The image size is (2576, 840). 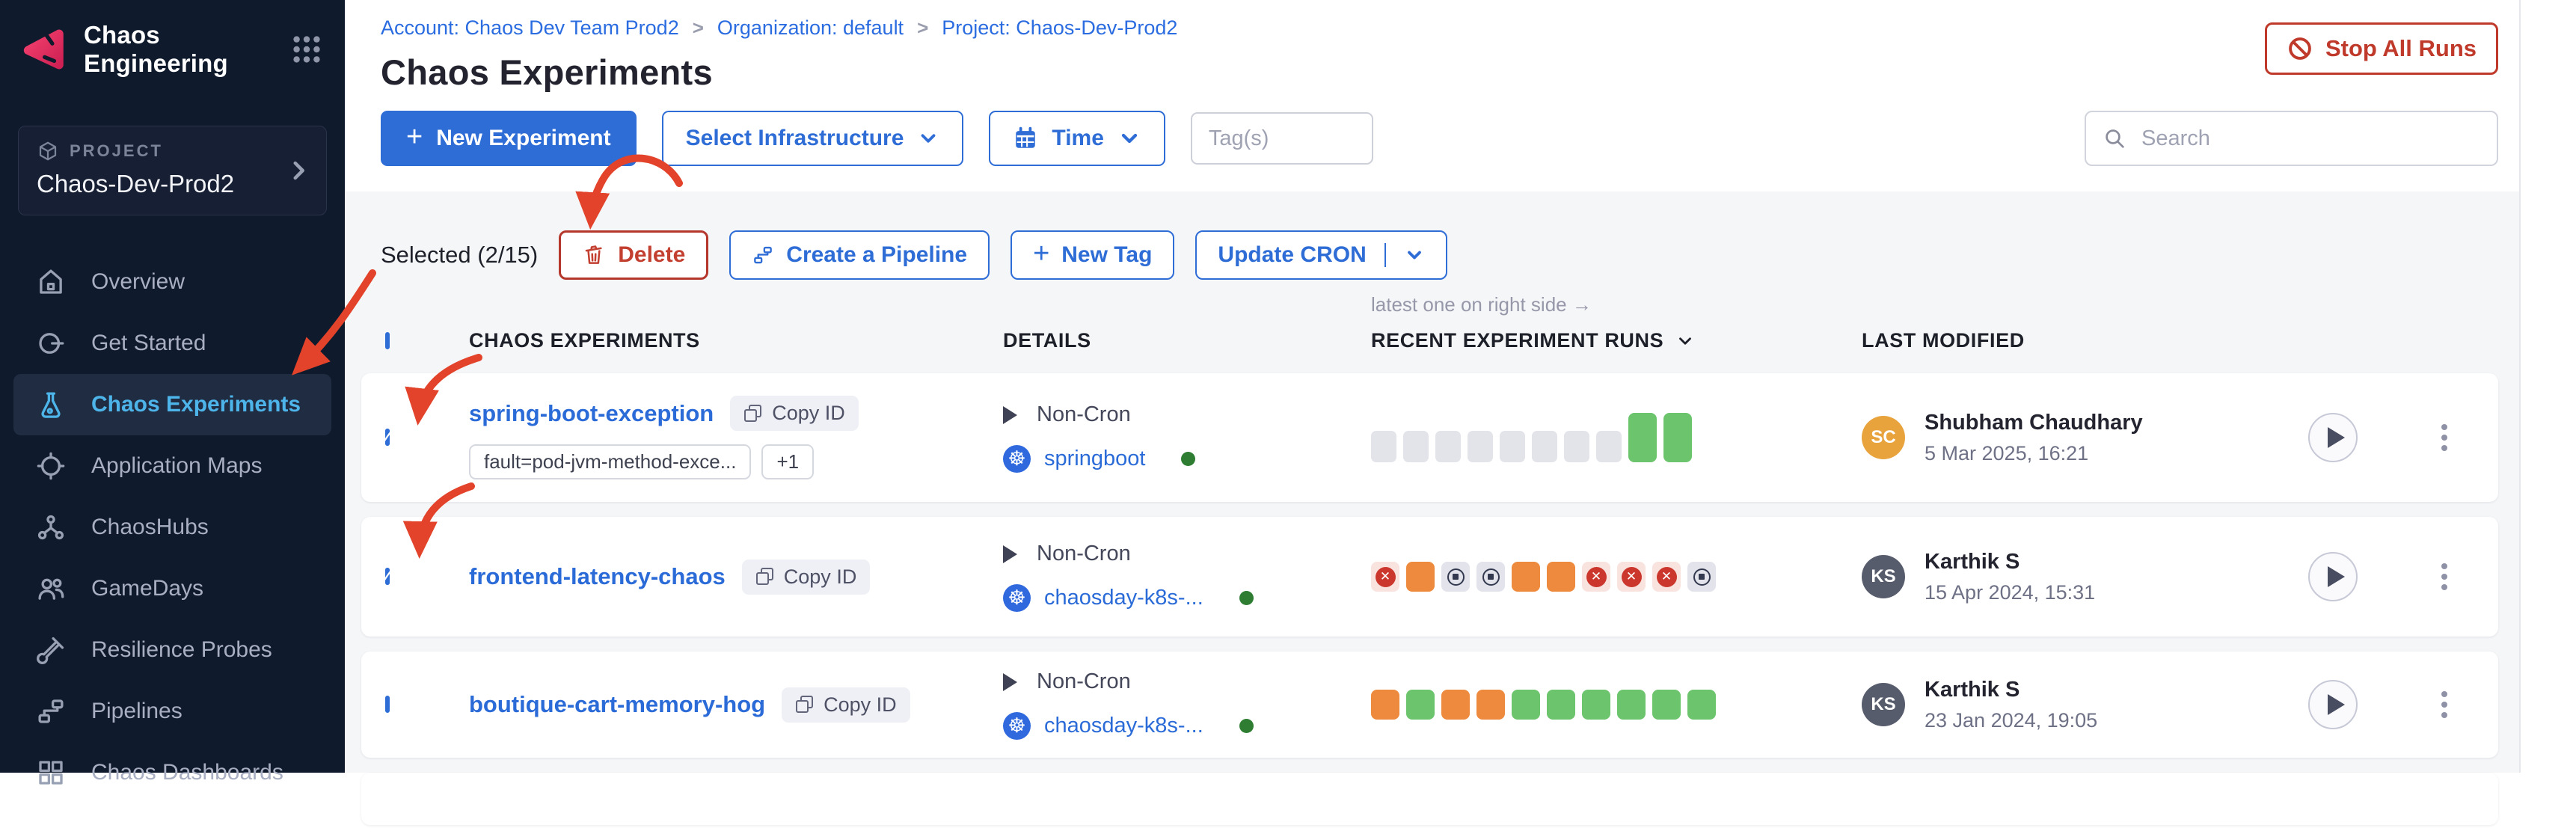 I want to click on create-pipeline-button: Create a Pipeline, so click(x=859, y=255).